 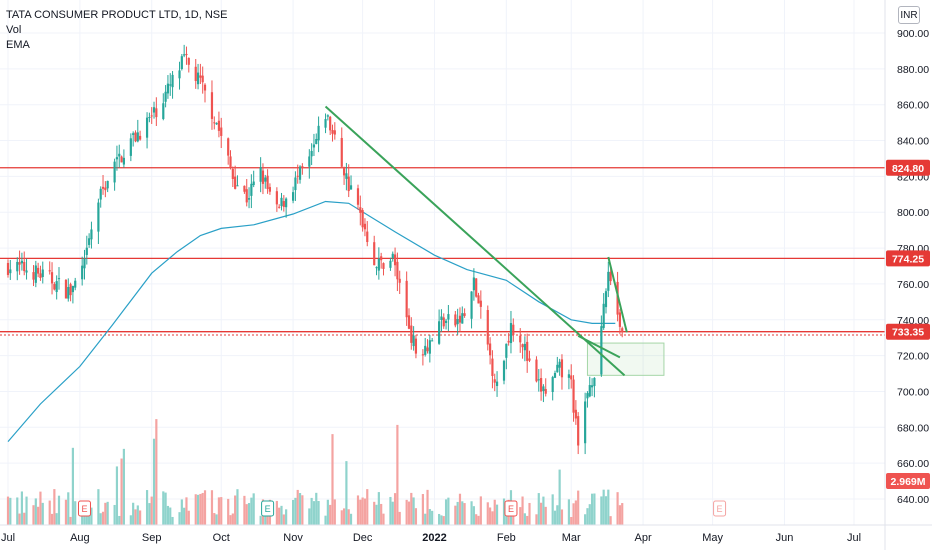 I want to click on y-tick-label: 680.00, so click(x=913, y=428).